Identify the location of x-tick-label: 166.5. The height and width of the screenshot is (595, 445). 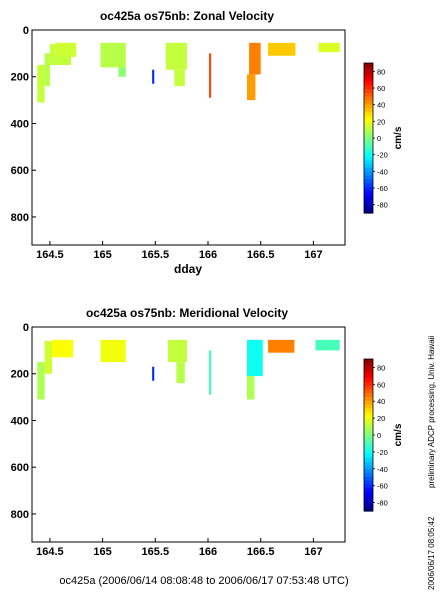
(261, 552).